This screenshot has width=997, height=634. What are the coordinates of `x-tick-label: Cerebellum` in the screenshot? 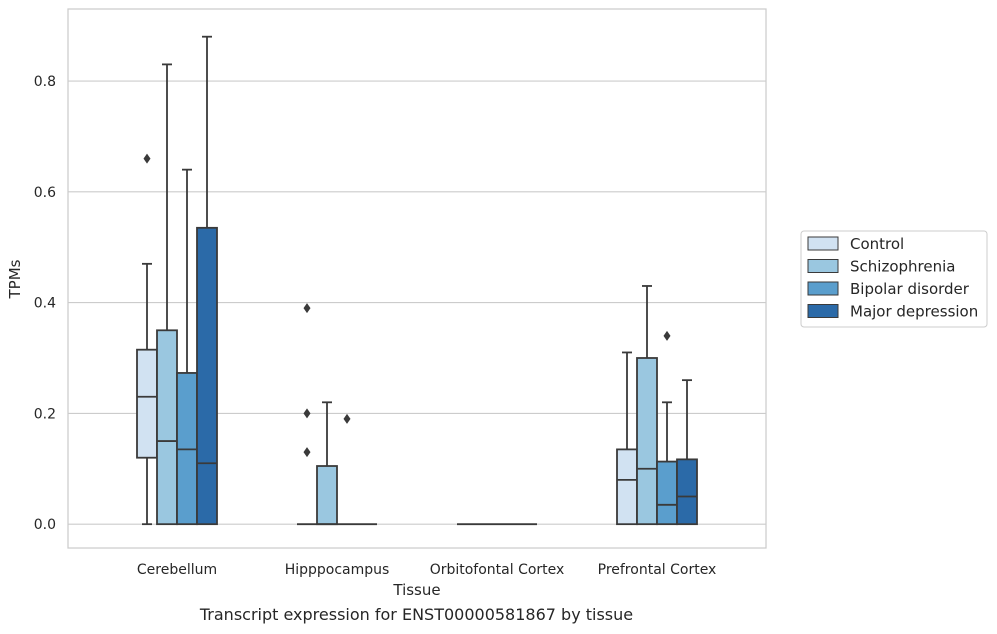 It's located at (177, 570).